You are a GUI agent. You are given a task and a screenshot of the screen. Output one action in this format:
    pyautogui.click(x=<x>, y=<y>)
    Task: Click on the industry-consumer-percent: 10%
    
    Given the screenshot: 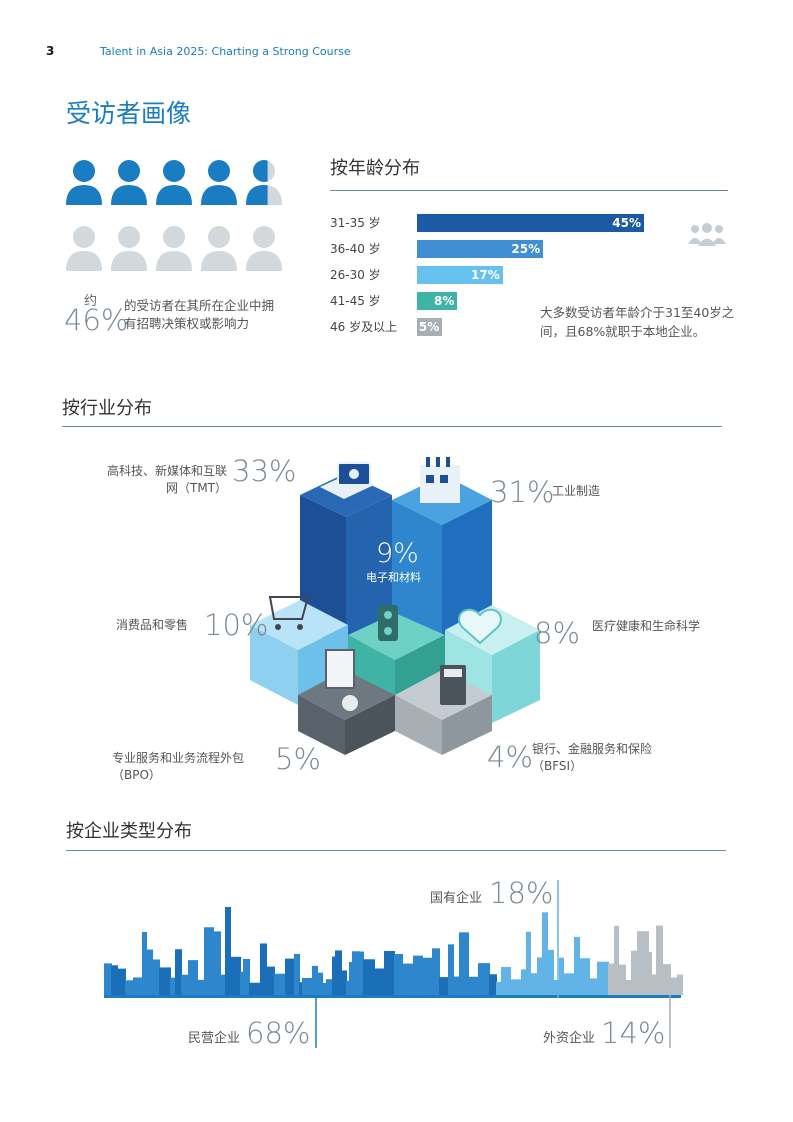 What is the action you would take?
    pyautogui.click(x=236, y=625)
    